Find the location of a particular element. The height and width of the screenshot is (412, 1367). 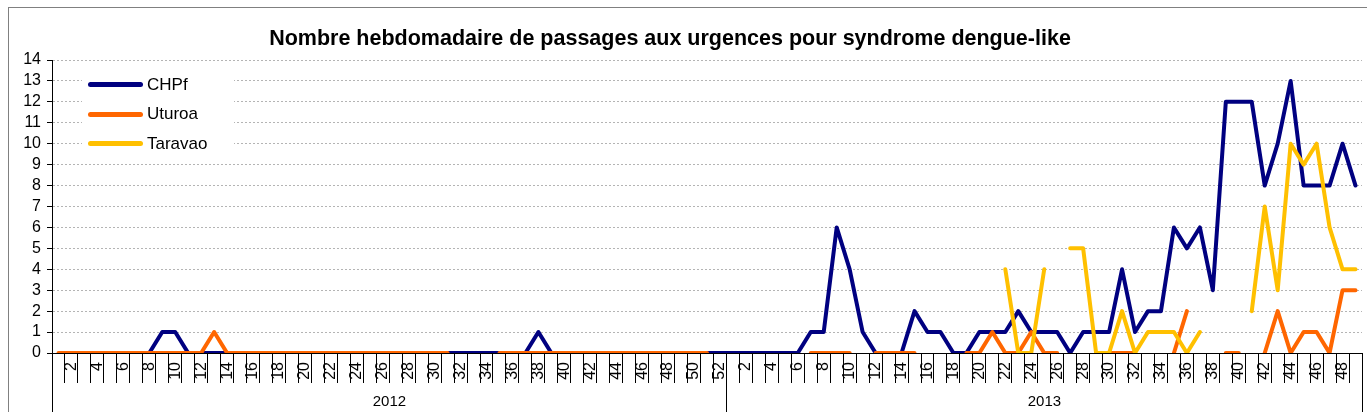

y-tick-label: 10 is located at coordinates (32, 143).